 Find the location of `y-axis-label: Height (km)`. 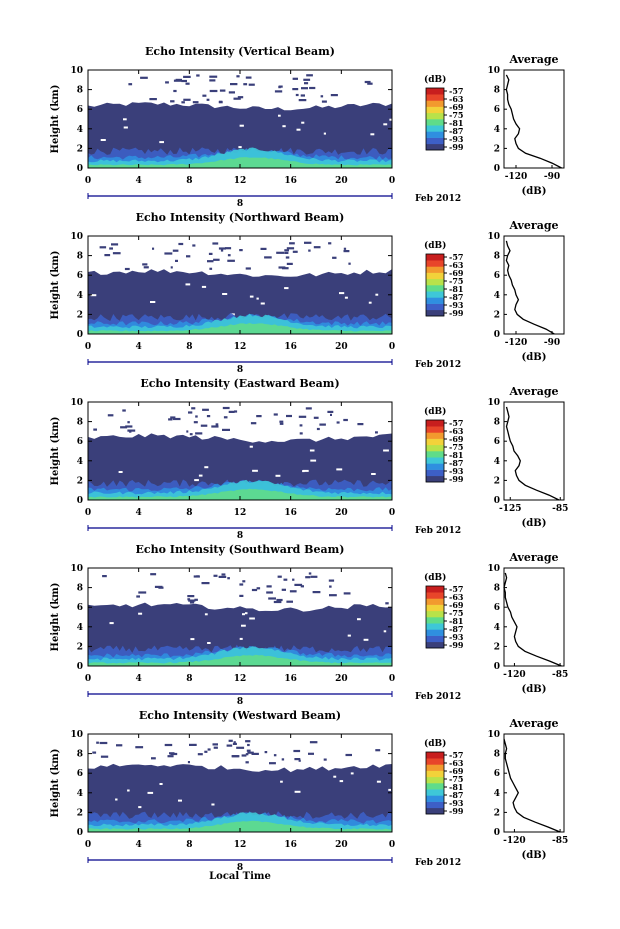

y-axis-label: Height (km) is located at coordinates (55, 119).